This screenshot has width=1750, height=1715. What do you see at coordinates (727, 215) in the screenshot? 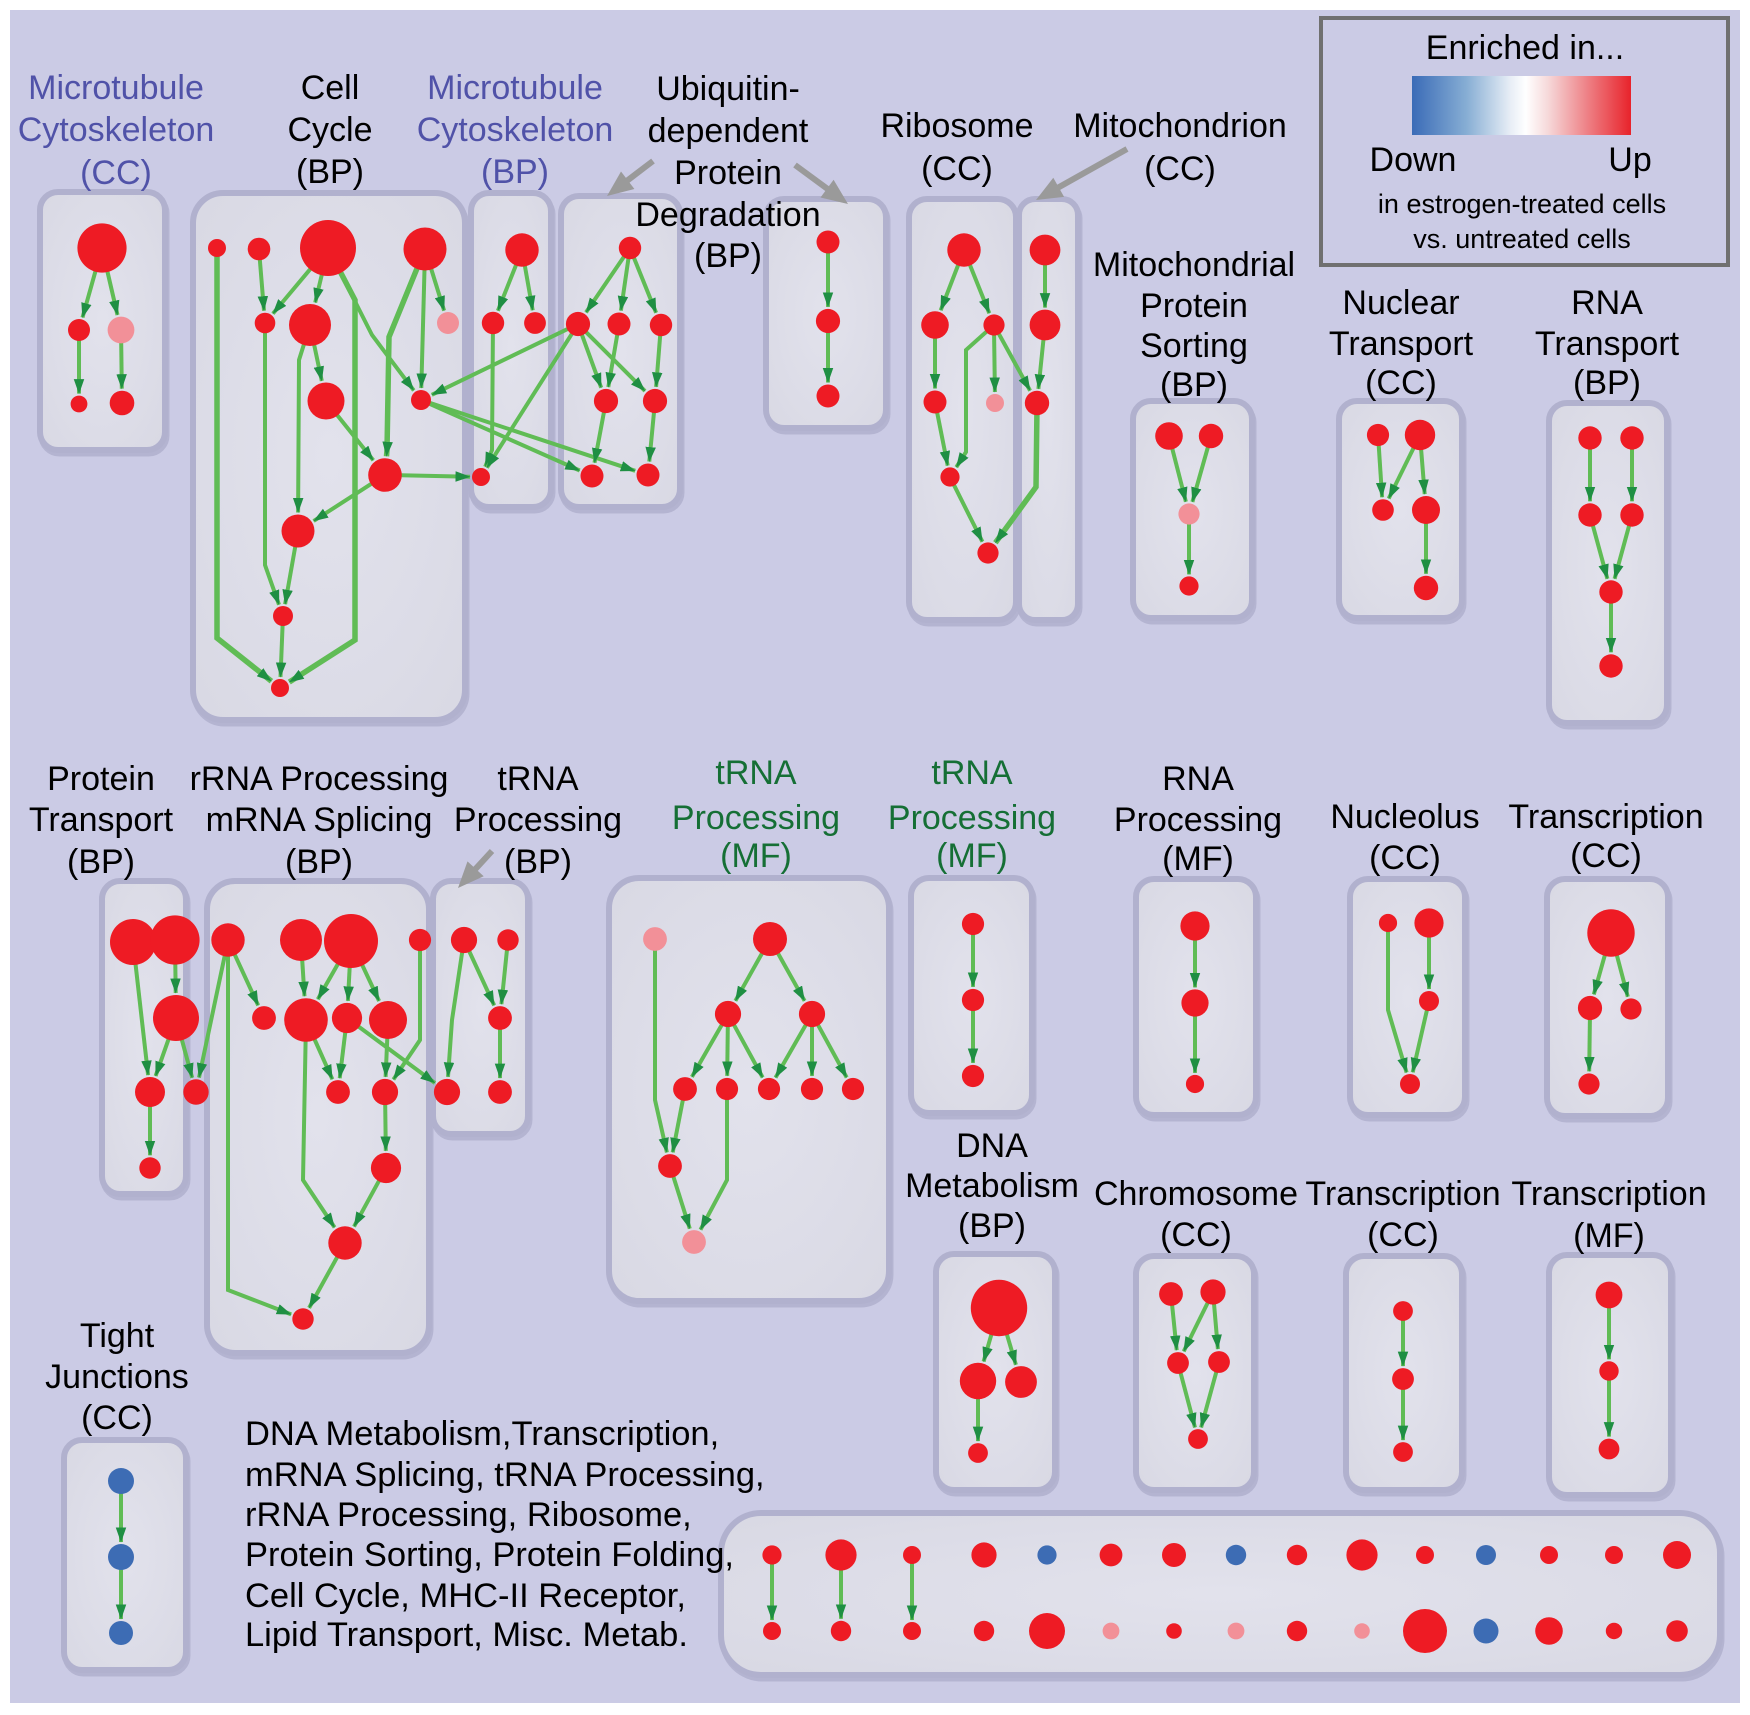
I see `svg-text: Degradation` at bounding box center [727, 215].